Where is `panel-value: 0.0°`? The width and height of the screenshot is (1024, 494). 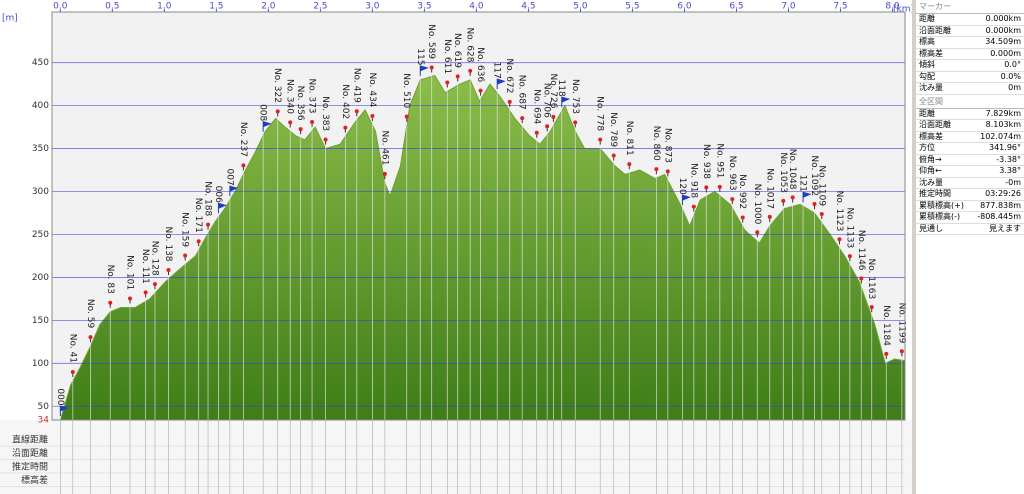 panel-value: 0.0° is located at coordinates (1012, 64).